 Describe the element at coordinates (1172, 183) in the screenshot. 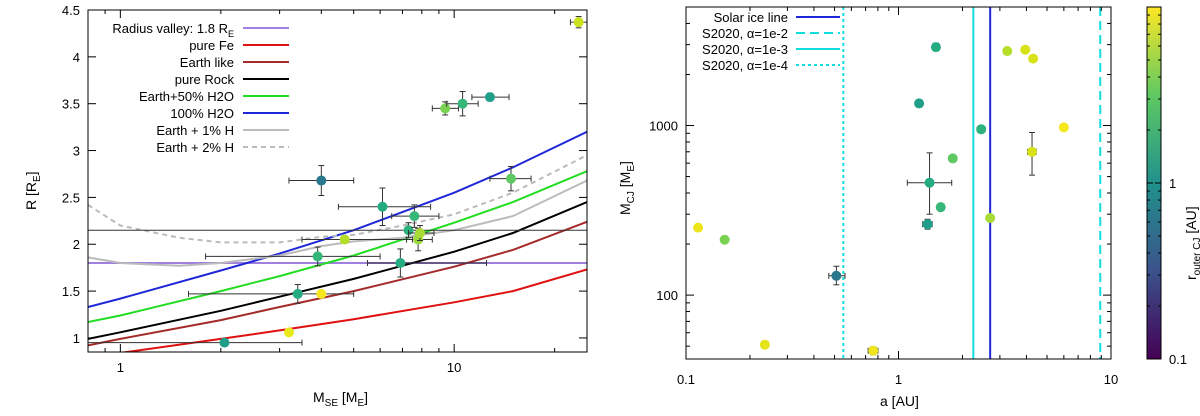

I see `colorbar-tick-label-1: 1` at that location.